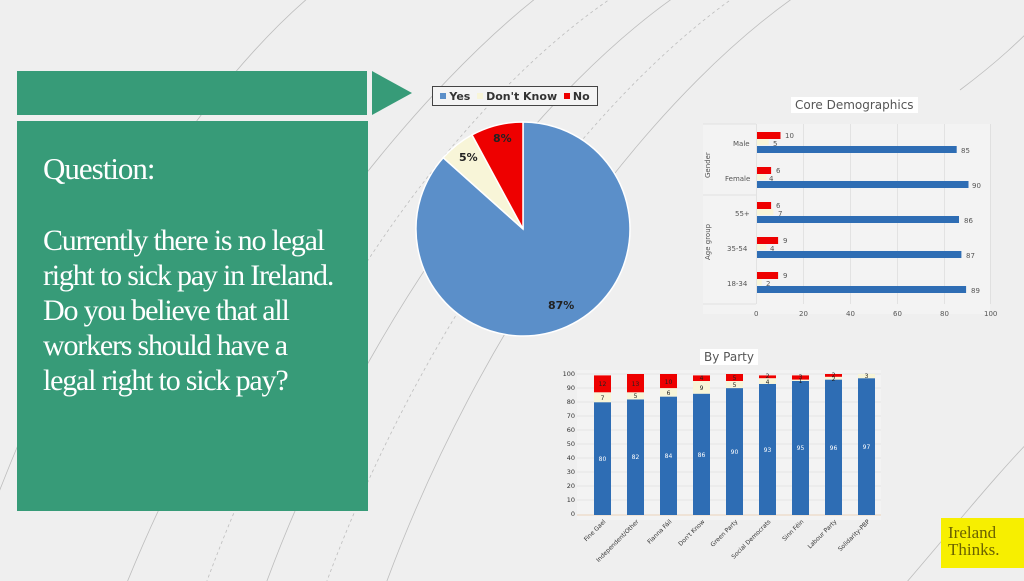 This screenshot has height=581, width=1024. Describe the element at coordinates (729, 357) in the screenshot. I see `chart-title: By Party` at that location.